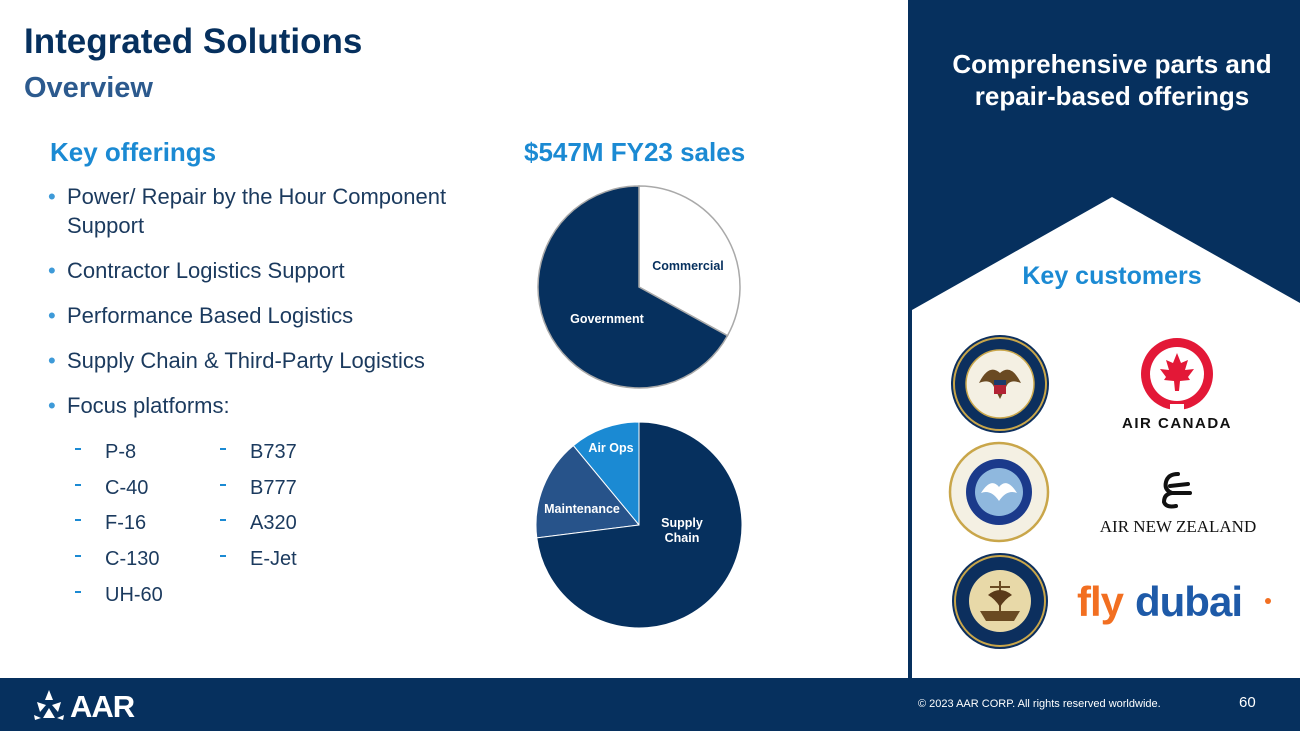 The height and width of the screenshot is (731, 1300). I want to click on pie-slice-commercial, so click(689, 261).